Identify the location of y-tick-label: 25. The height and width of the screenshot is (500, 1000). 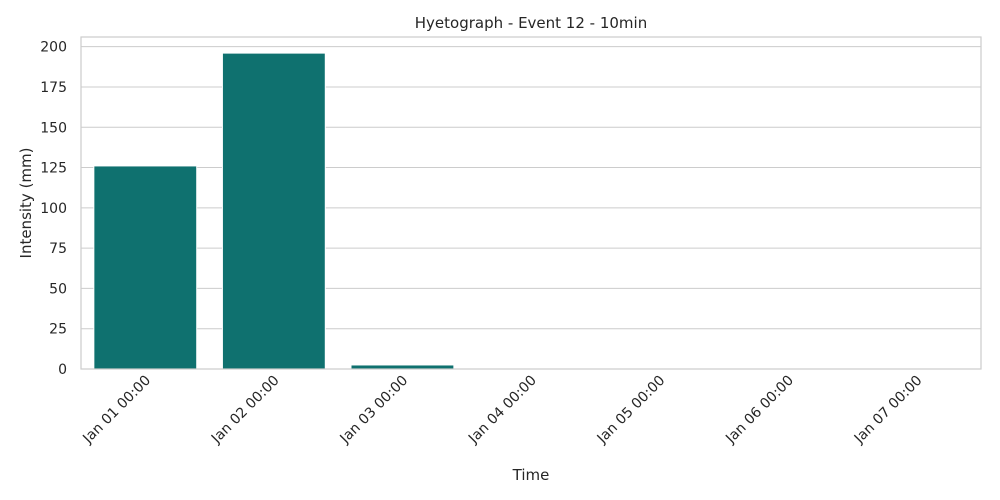
(58, 330).